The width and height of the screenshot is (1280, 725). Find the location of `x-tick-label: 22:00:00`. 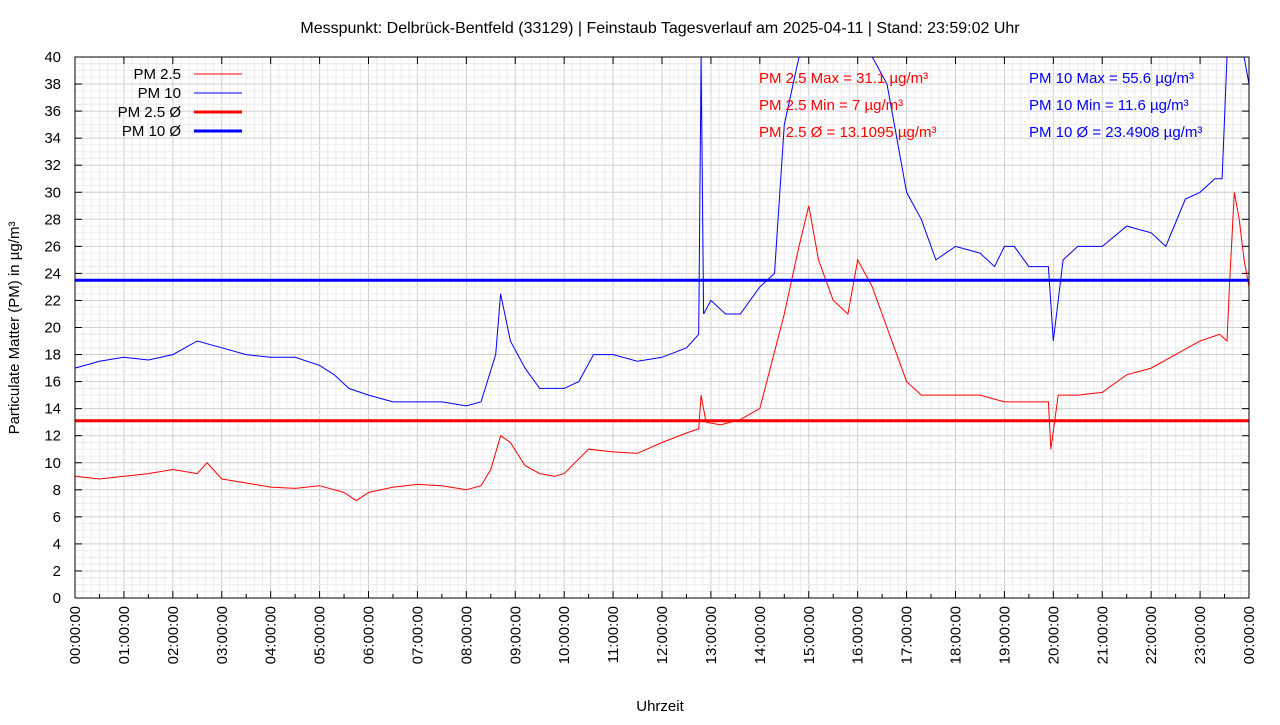

x-tick-label: 22:00:00 is located at coordinates (1151, 635).